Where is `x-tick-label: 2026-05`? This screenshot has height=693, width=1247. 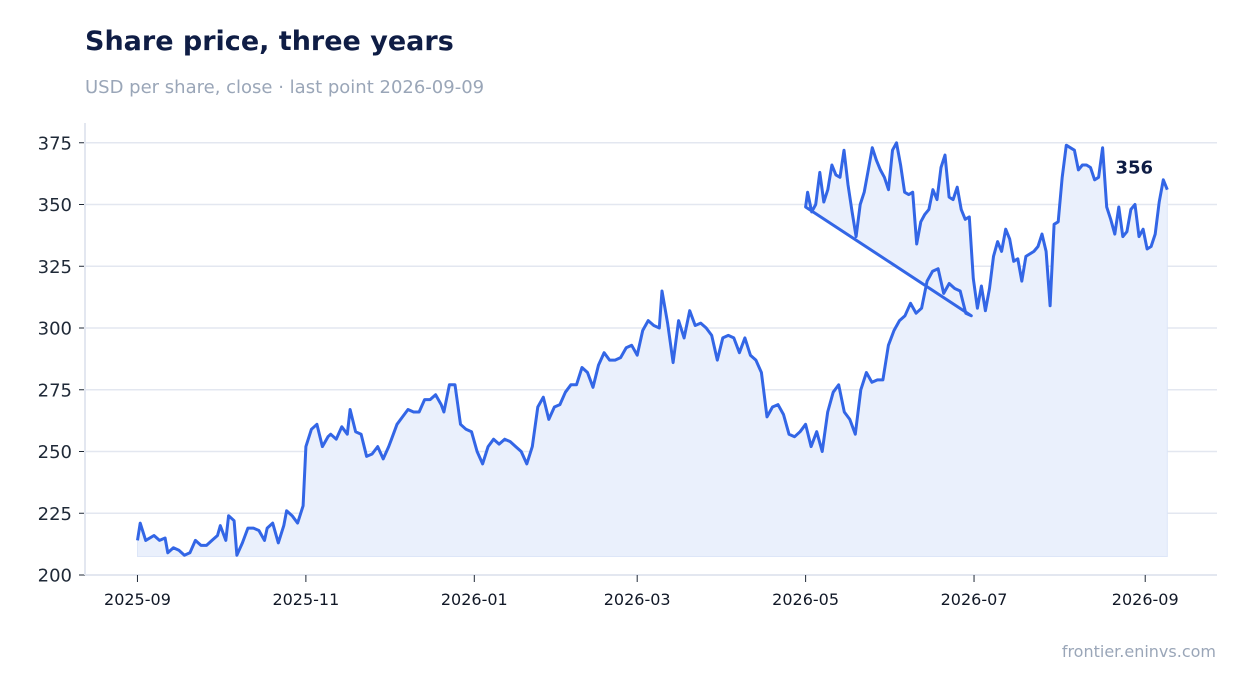
x-tick-label: 2026-05 is located at coordinates (805, 599).